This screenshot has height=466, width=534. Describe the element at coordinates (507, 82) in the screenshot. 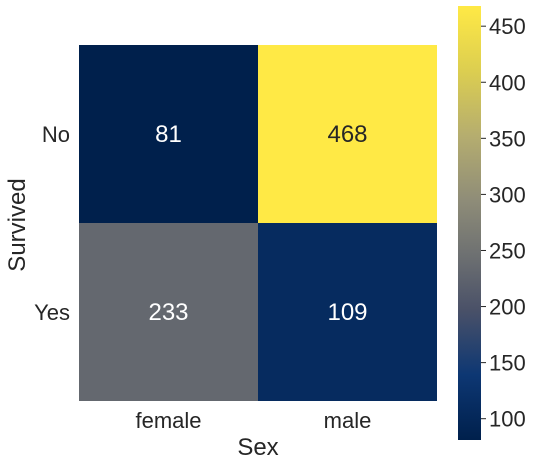

I see `colorbar-tick-label: 400` at that location.